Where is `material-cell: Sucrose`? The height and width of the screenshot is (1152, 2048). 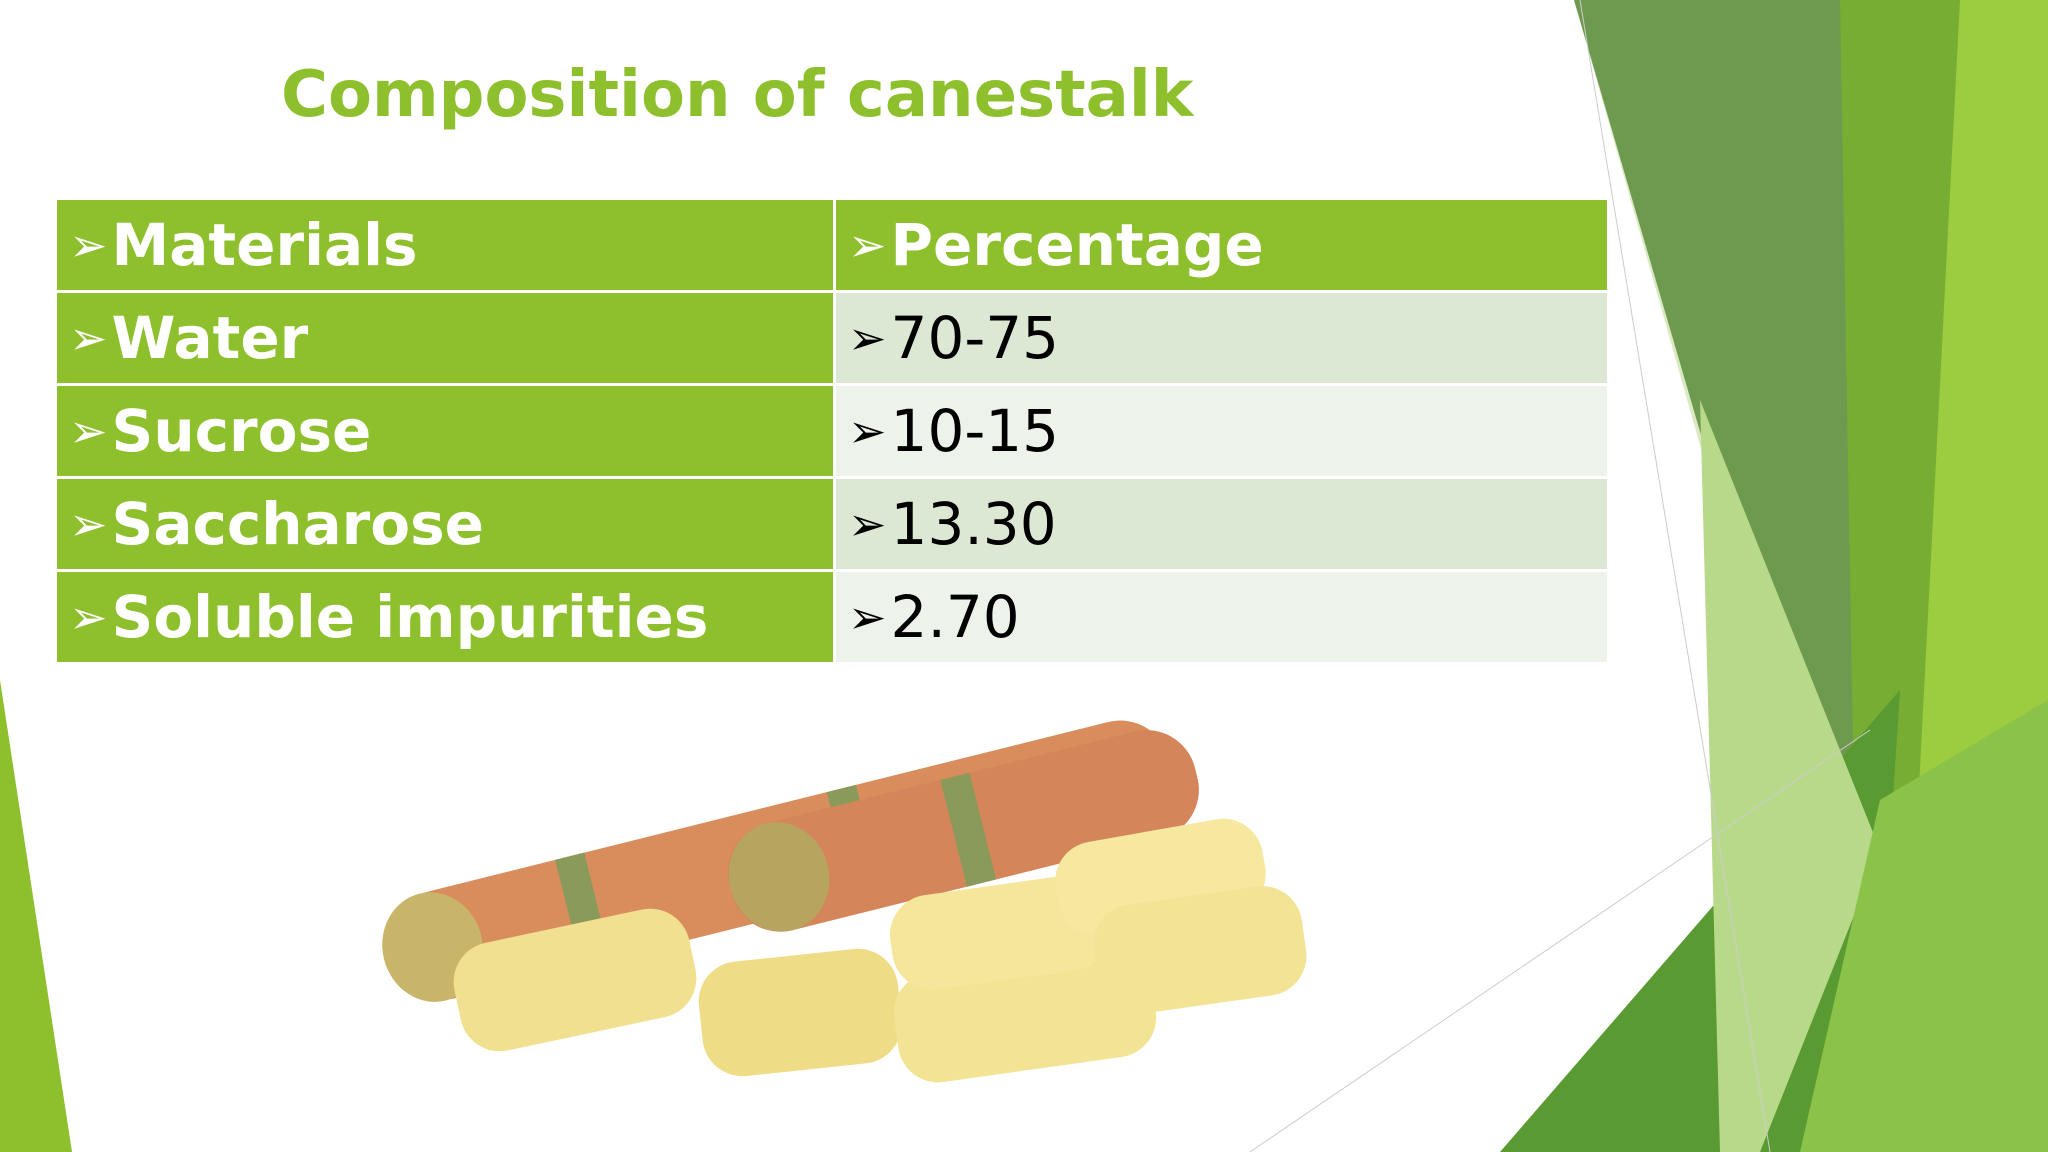 material-cell: Sucrose is located at coordinates (445, 431).